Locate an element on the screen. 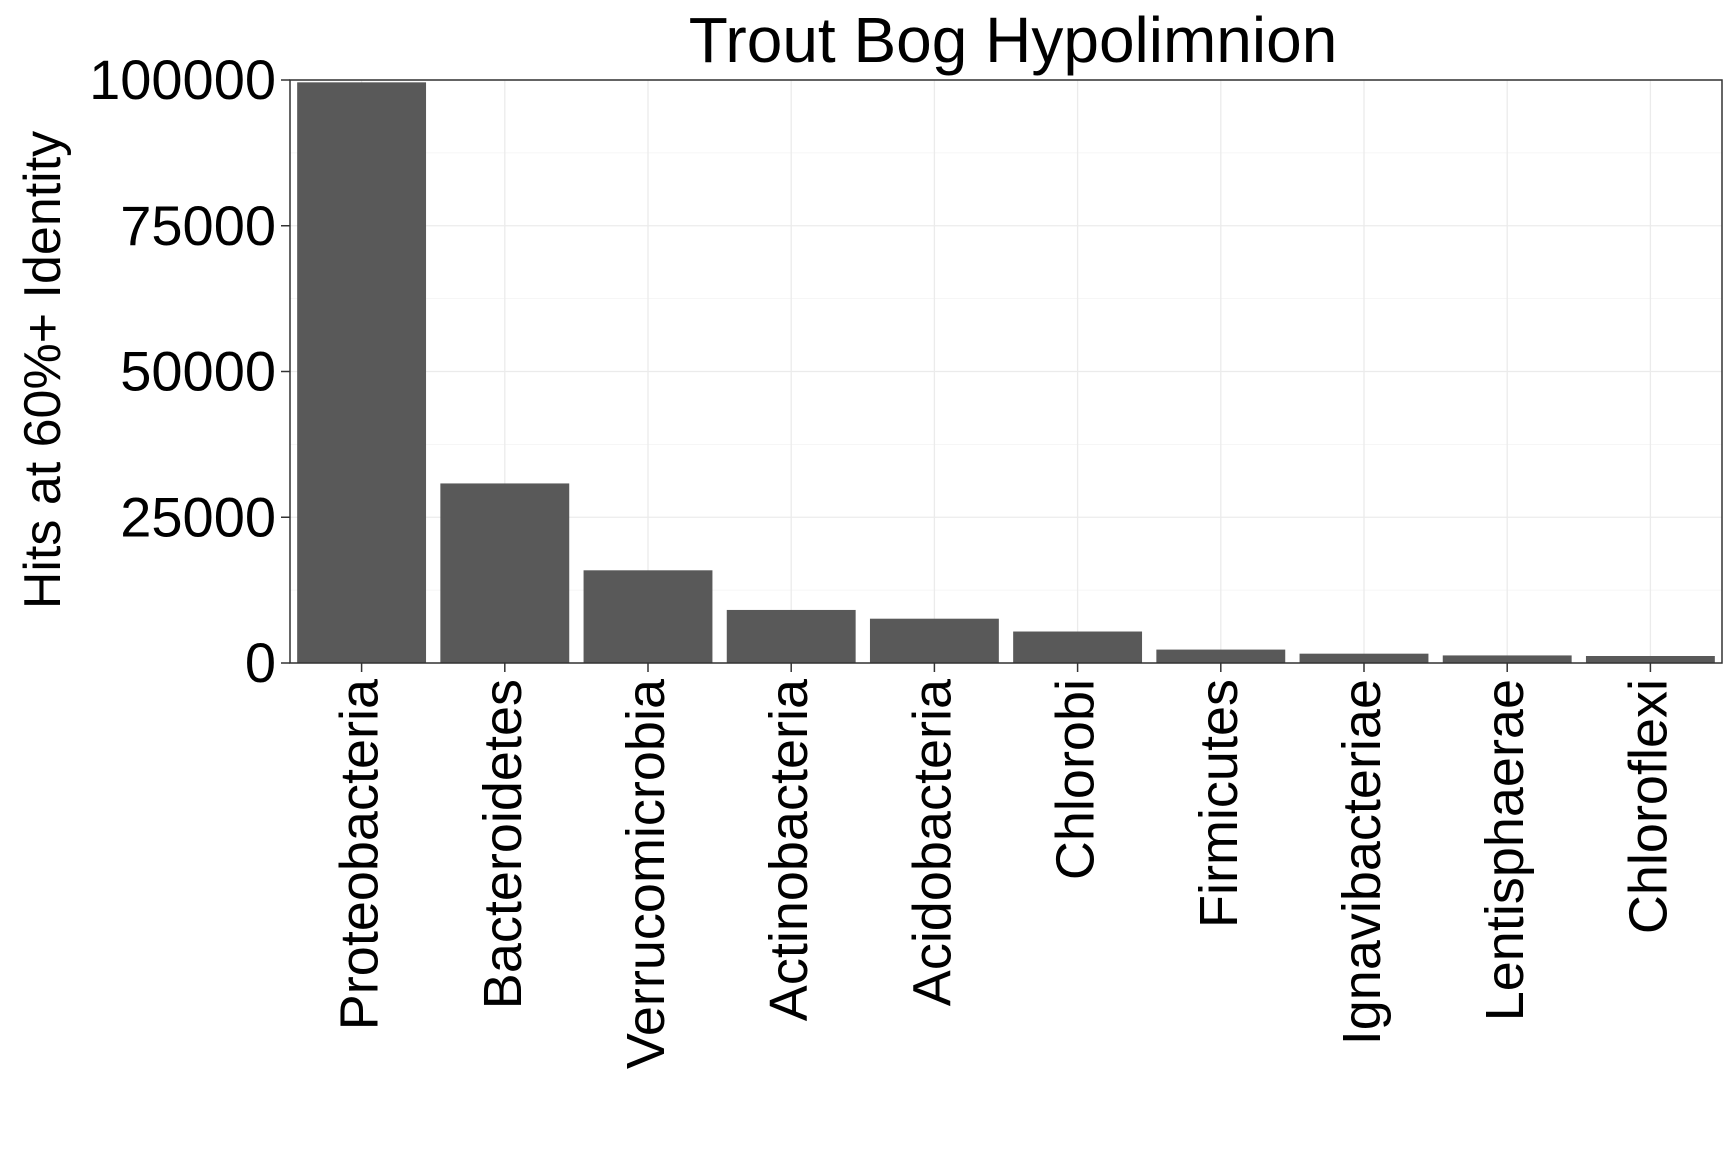 The height and width of the screenshot is (1157, 1728). y-tick-label: 100000 is located at coordinates (182, 79).